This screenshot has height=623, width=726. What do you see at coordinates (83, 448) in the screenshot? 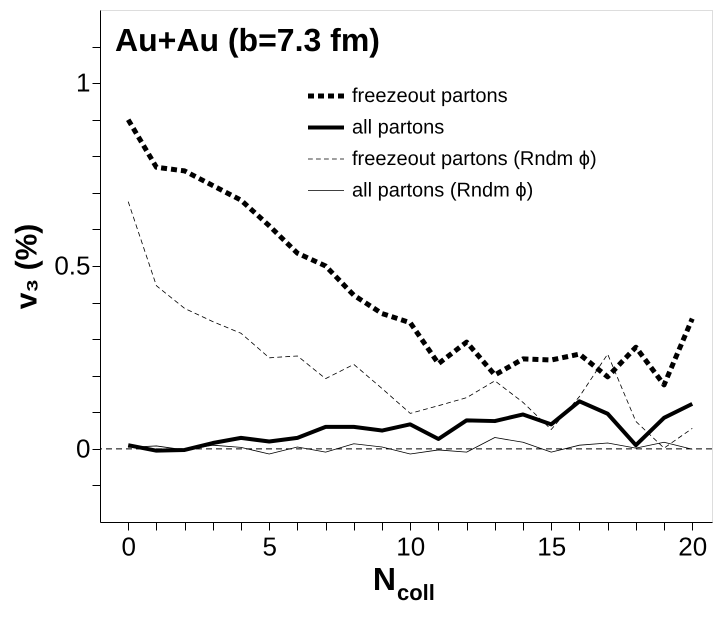
I see `y-tick-label: 0` at bounding box center [83, 448].